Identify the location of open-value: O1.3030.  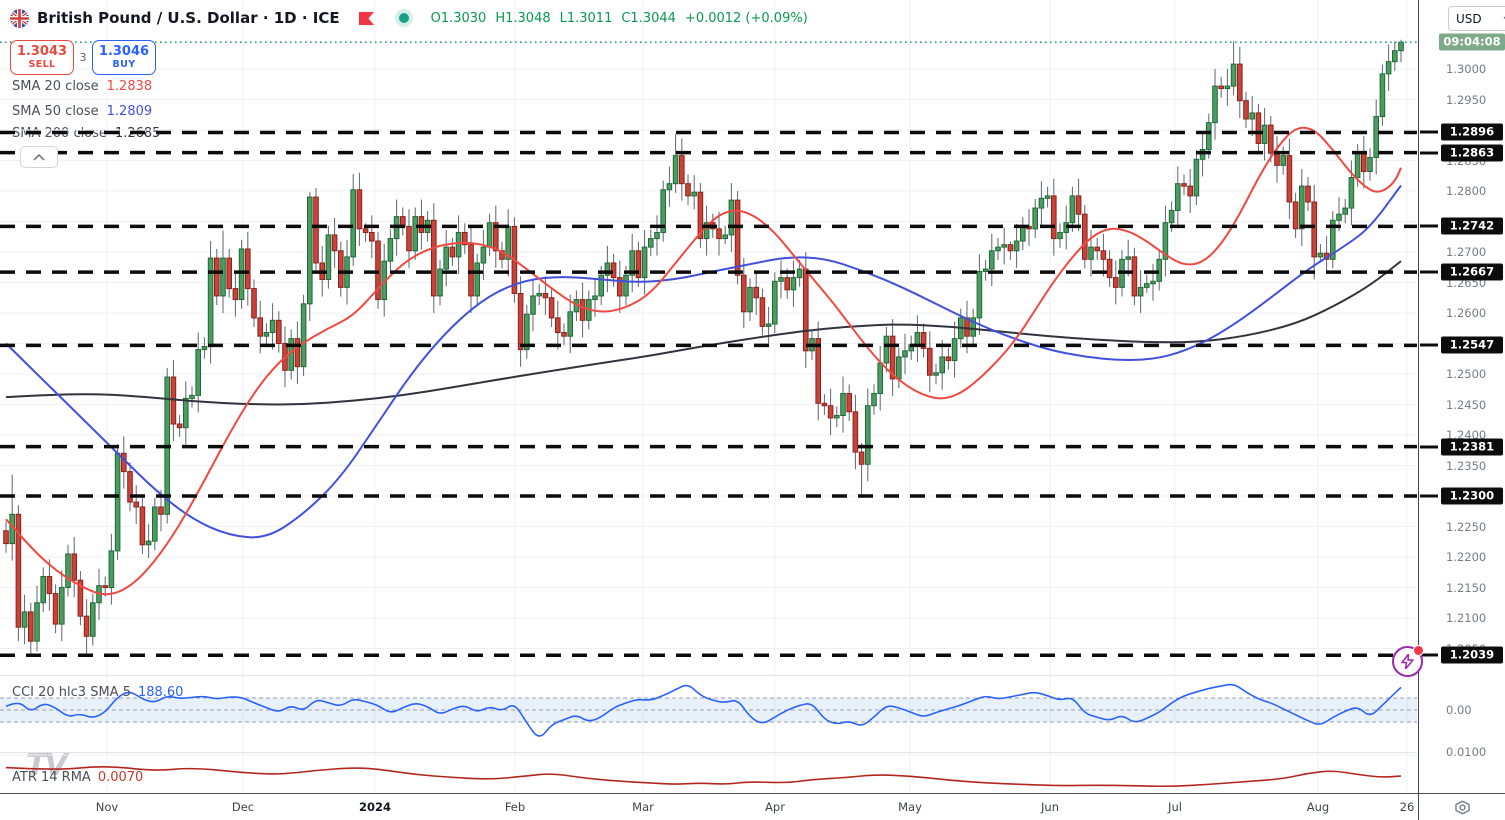
(458, 18).